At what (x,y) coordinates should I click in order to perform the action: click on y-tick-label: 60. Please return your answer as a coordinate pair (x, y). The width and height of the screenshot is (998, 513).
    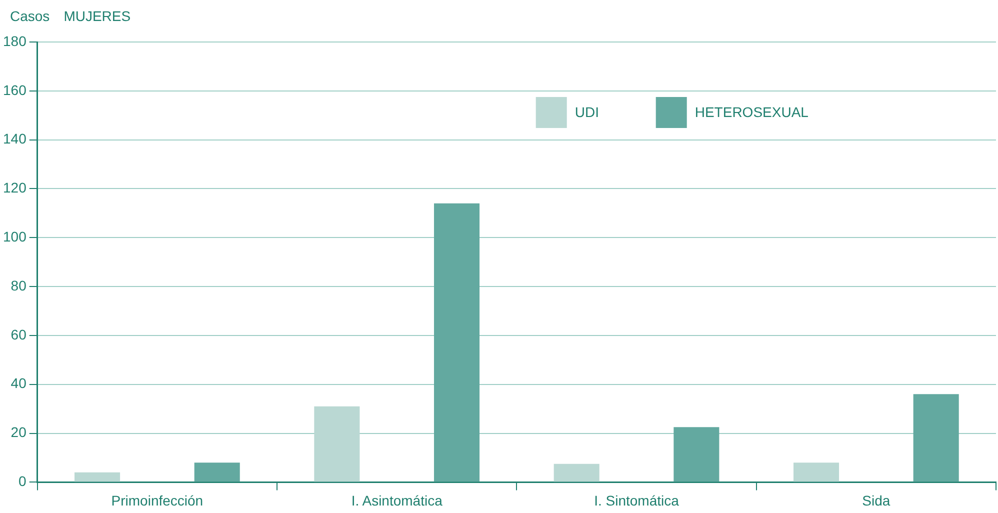
    Looking at the image, I should click on (18, 334).